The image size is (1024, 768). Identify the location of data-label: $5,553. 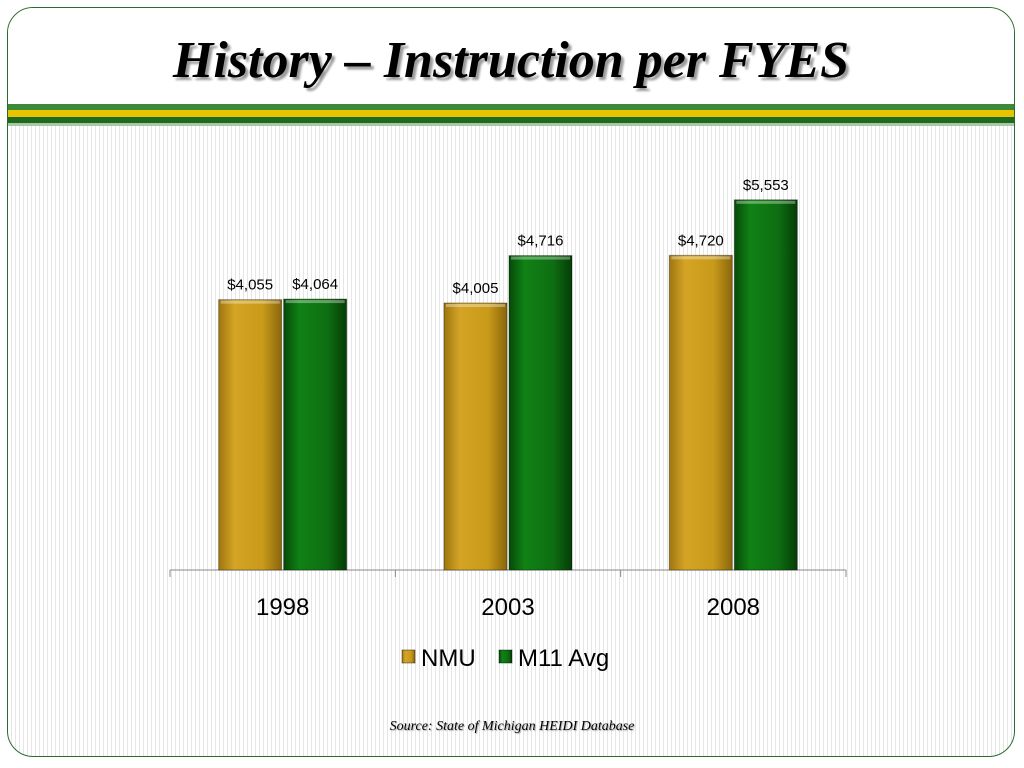
(766, 185).